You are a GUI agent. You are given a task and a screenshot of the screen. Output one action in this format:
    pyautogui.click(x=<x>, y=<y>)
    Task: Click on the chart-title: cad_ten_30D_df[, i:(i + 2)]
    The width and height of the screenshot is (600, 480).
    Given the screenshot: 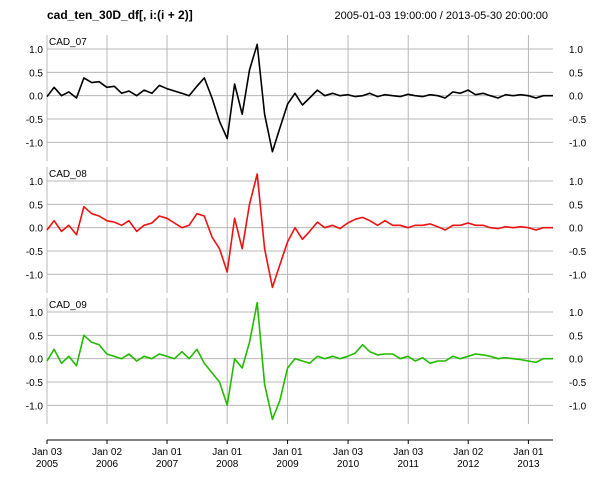 What is the action you would take?
    pyautogui.click(x=120, y=15)
    